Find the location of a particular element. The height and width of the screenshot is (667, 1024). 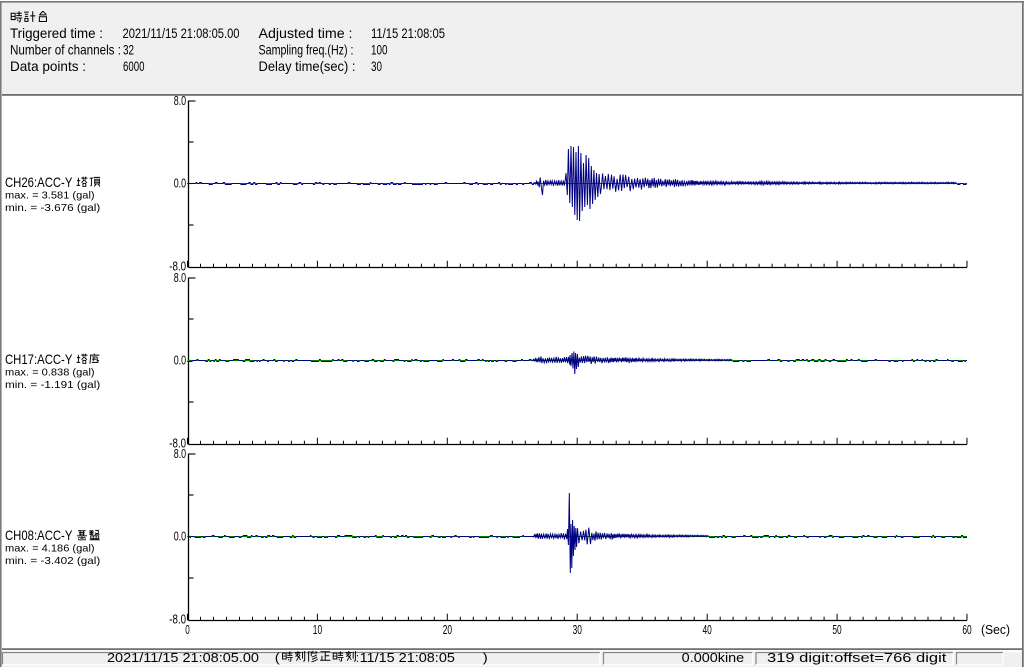

svg-text: Data points : is located at coordinates (48, 66).